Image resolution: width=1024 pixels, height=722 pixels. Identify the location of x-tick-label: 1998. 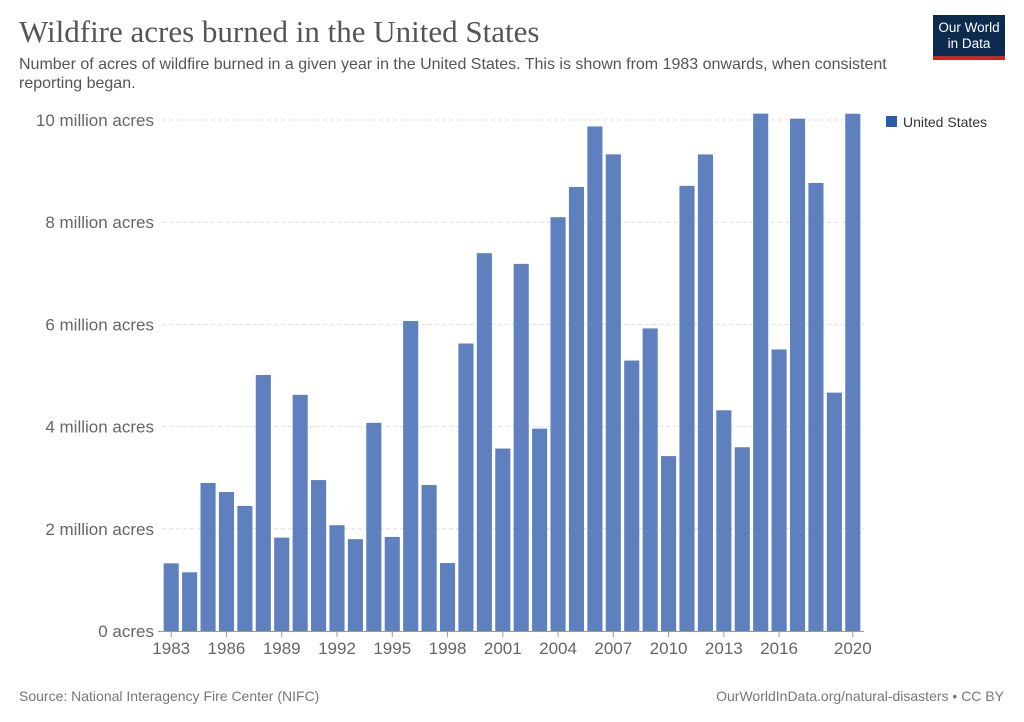
(448, 648).